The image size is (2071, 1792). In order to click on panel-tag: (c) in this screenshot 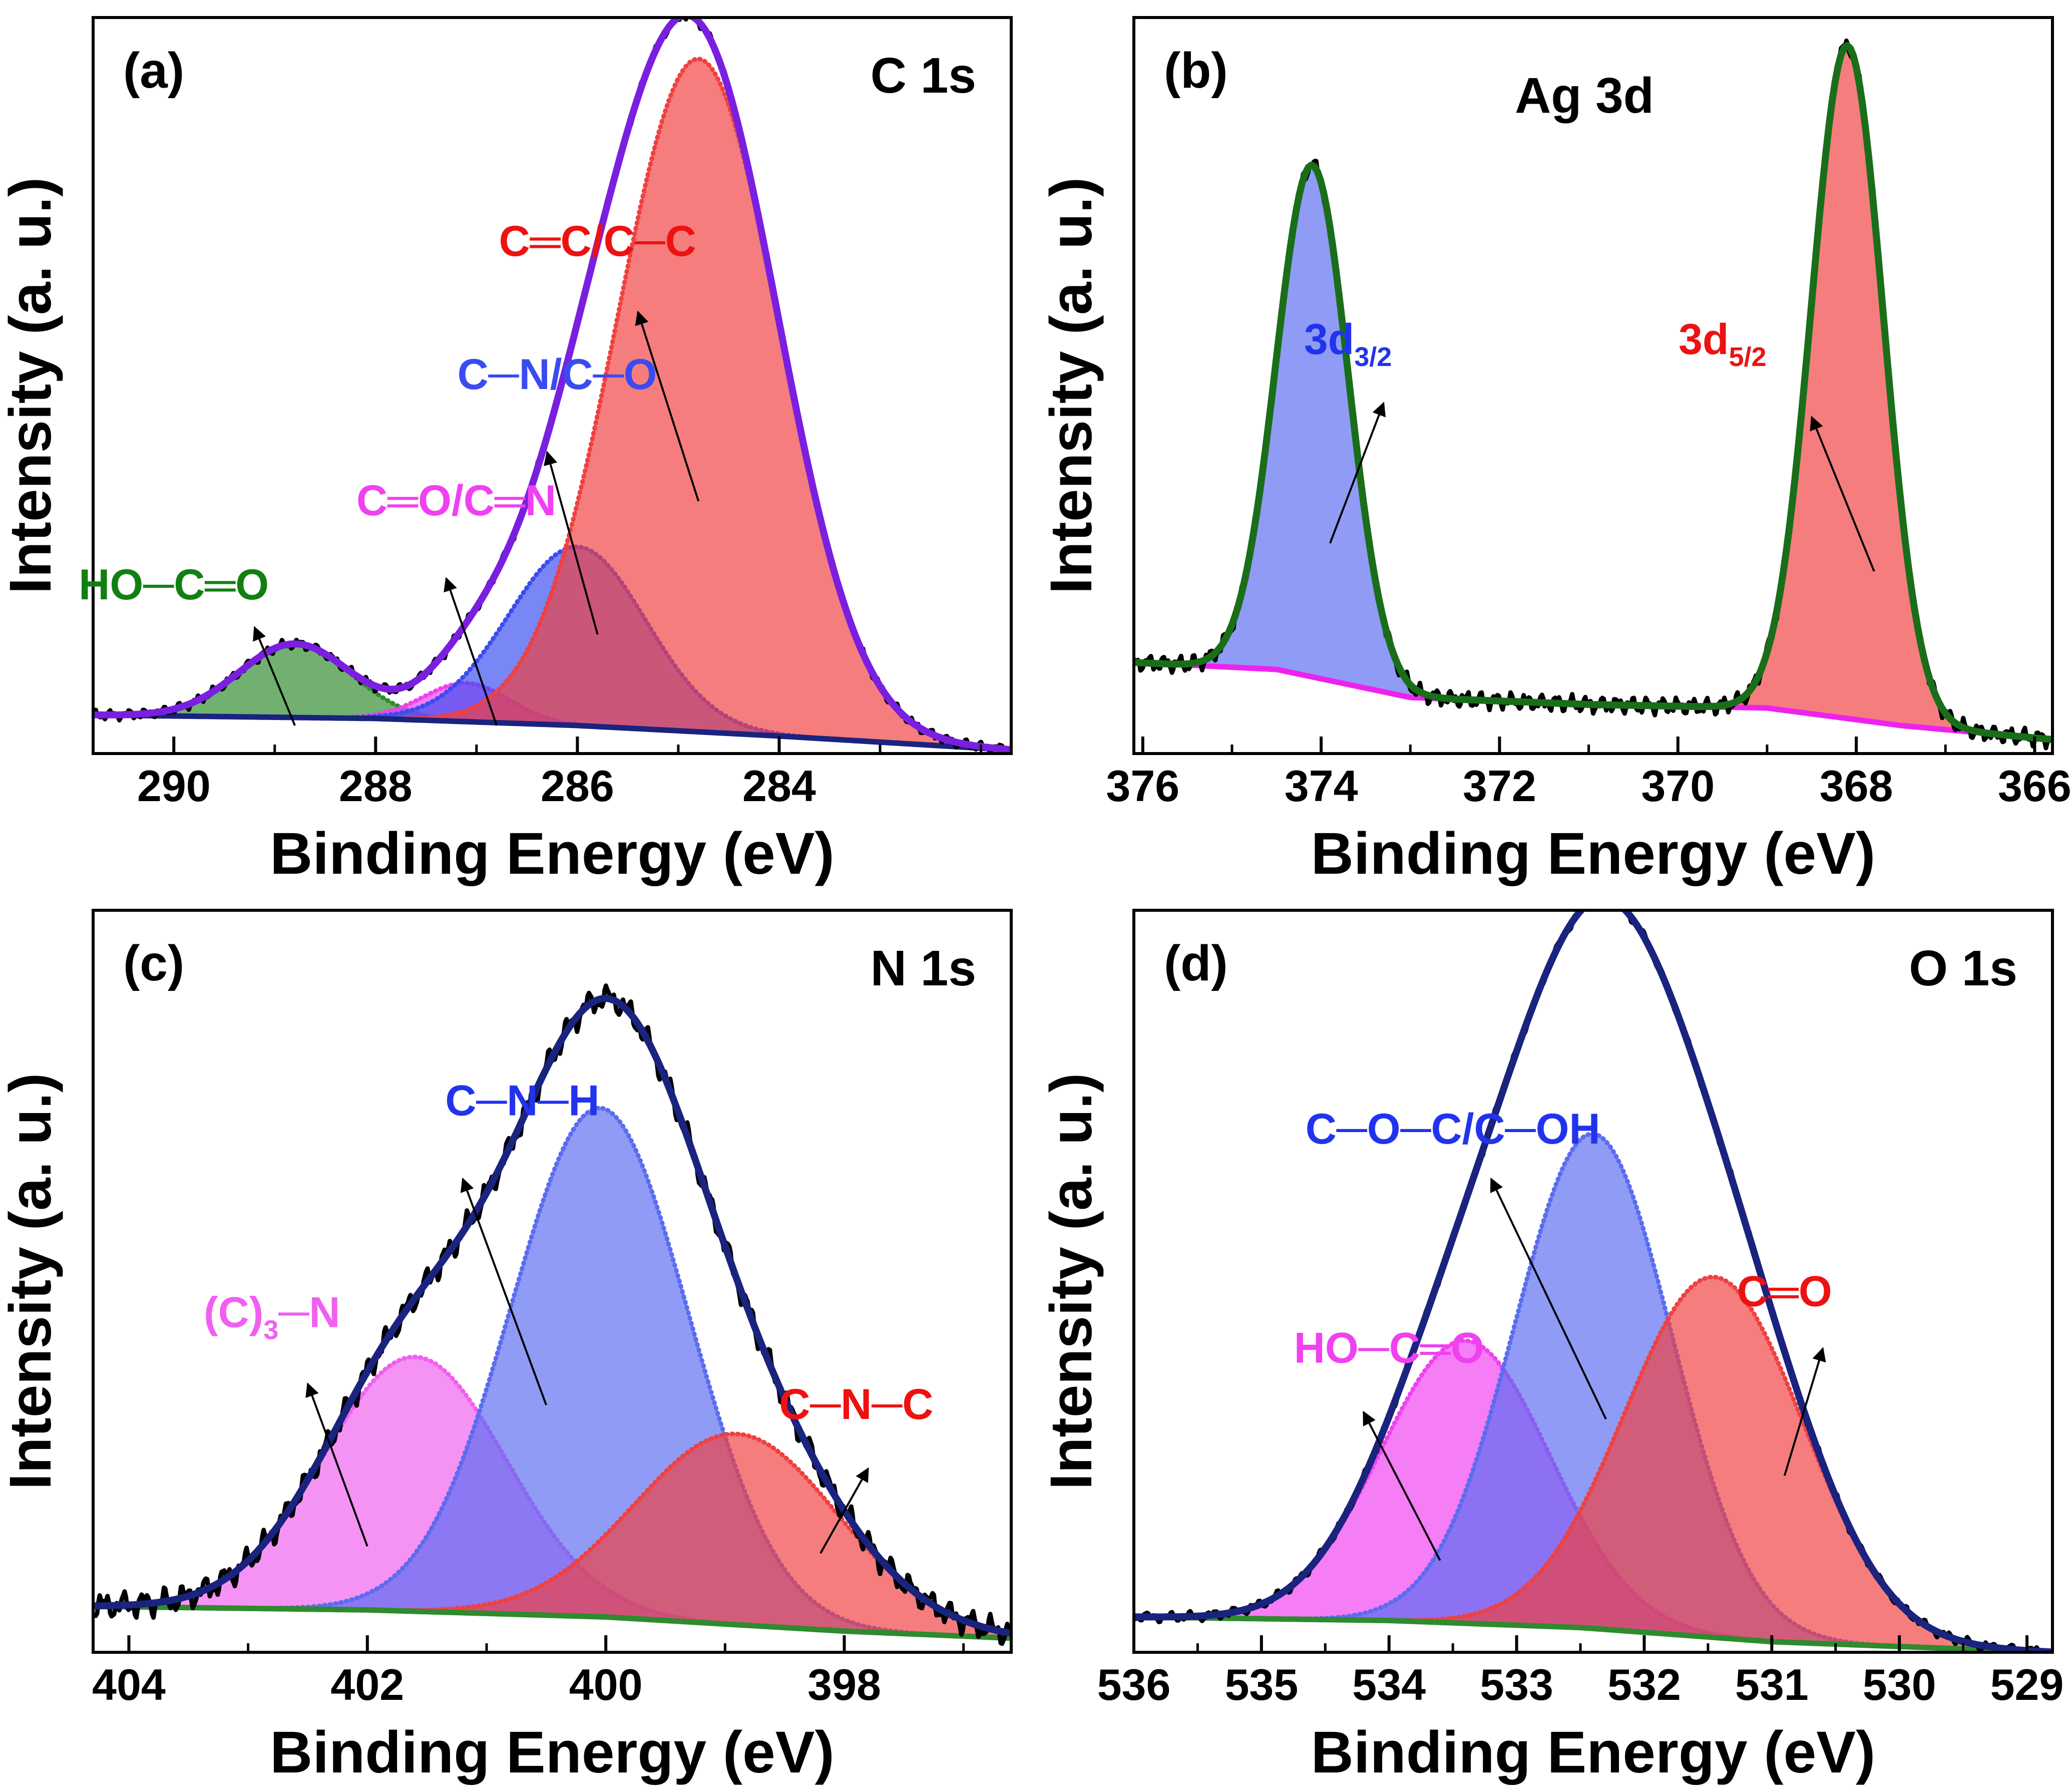, I will do `click(153, 963)`.